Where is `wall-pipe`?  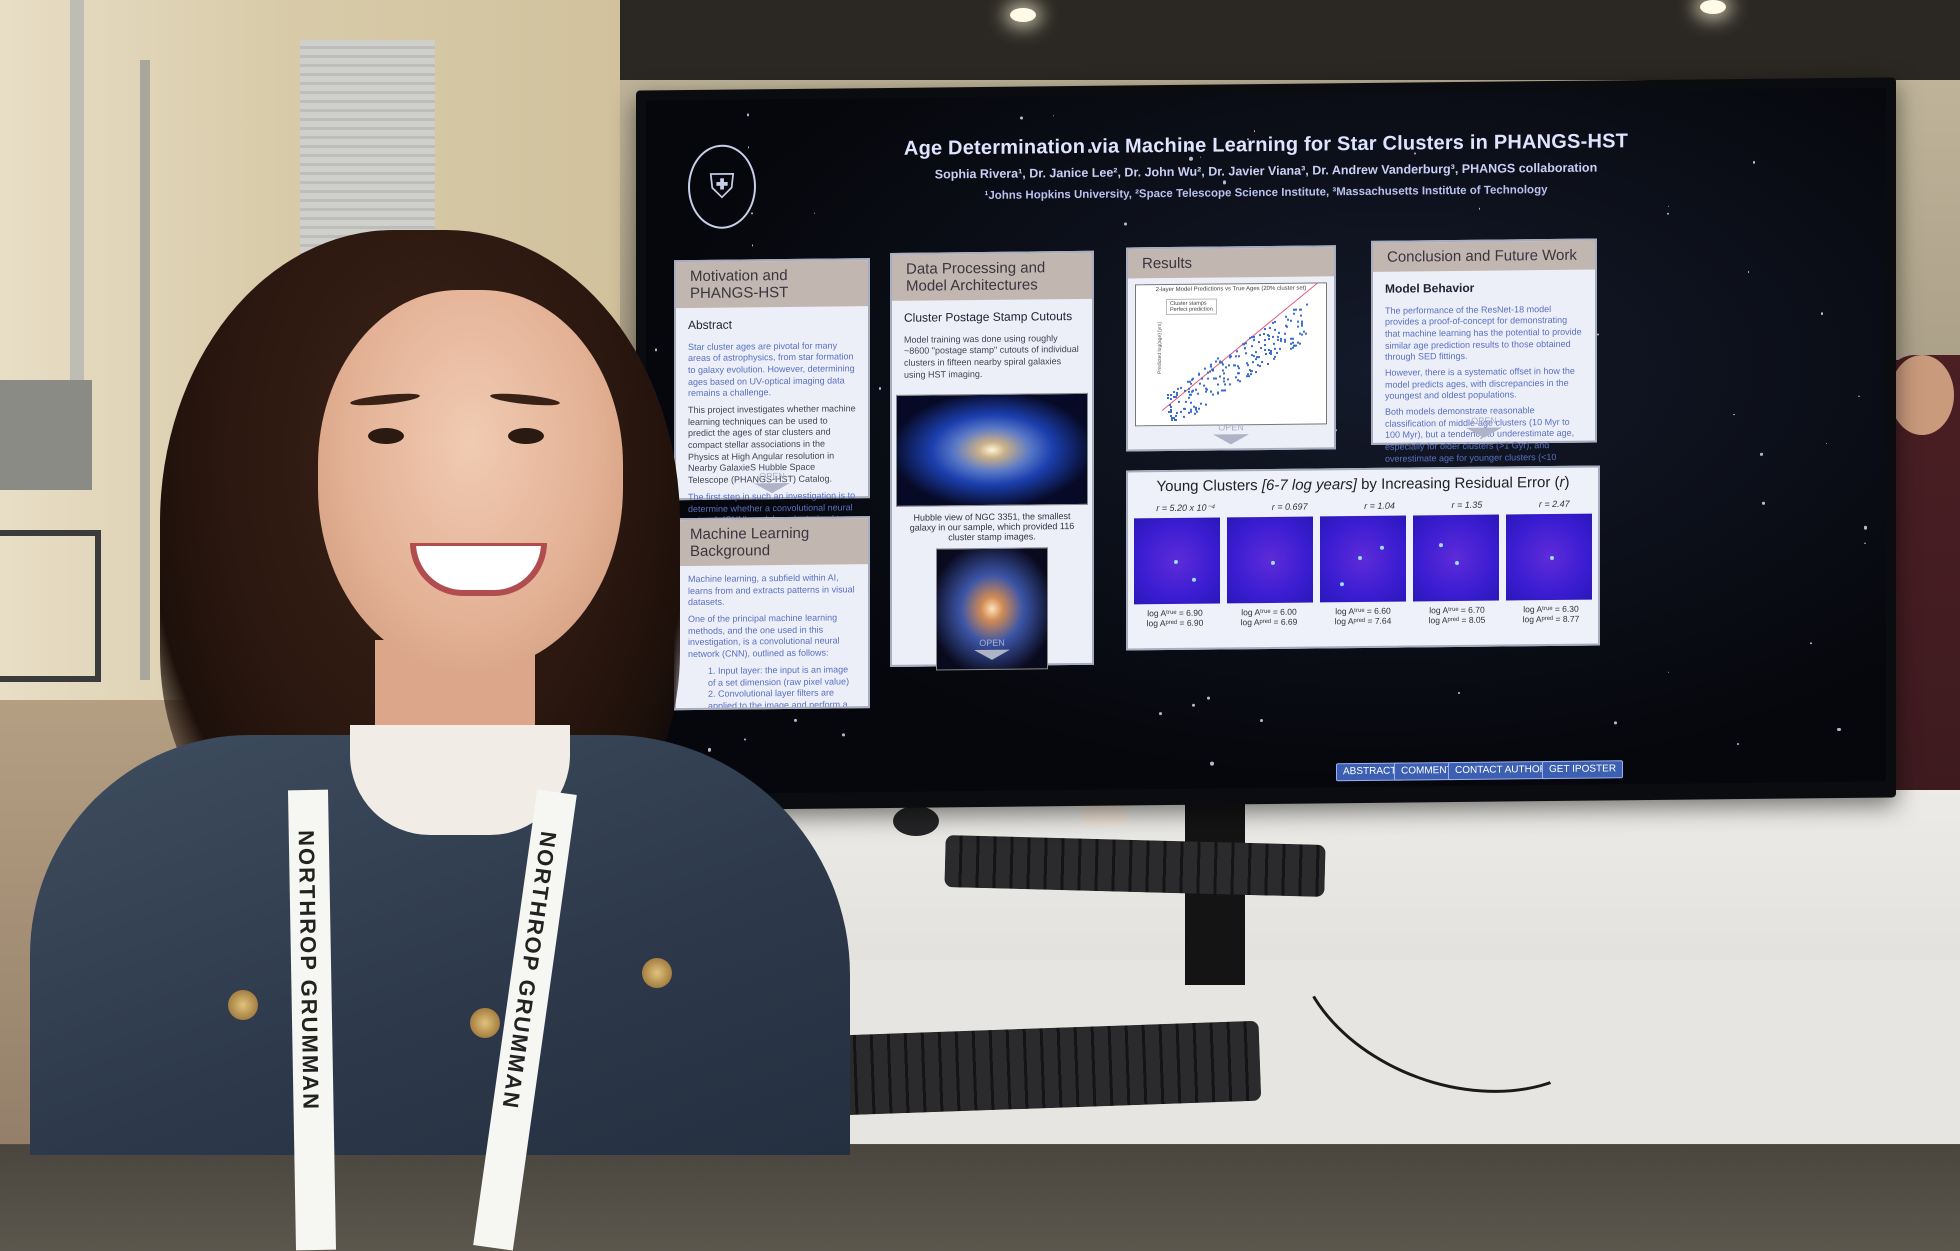 wall-pipe is located at coordinates (77, 190).